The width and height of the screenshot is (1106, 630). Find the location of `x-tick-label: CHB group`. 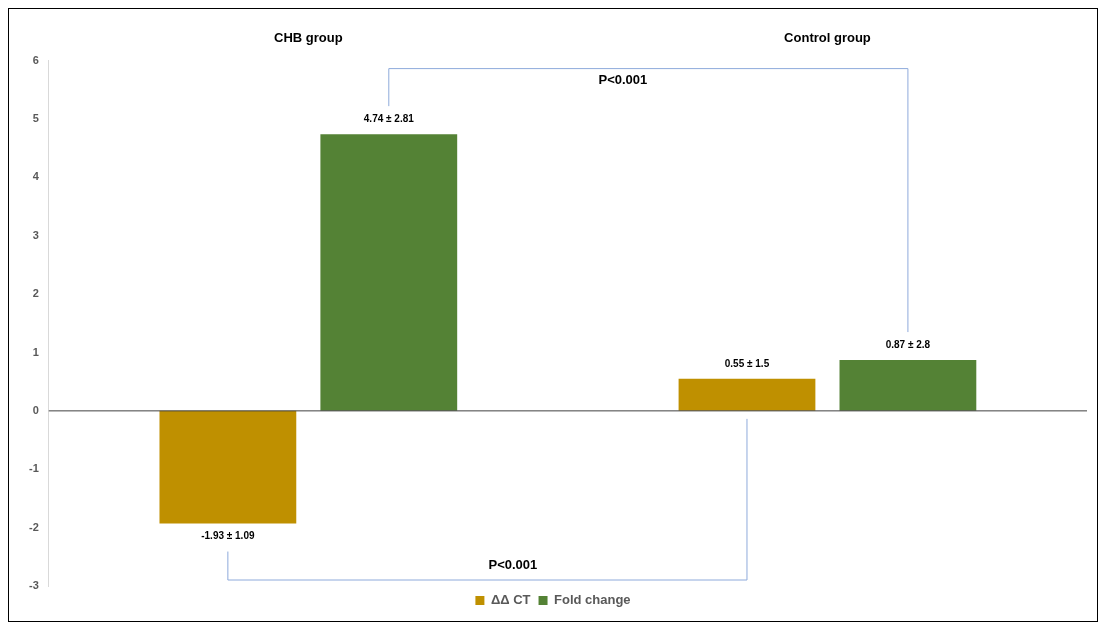

x-tick-label: CHB group is located at coordinates (308, 38).